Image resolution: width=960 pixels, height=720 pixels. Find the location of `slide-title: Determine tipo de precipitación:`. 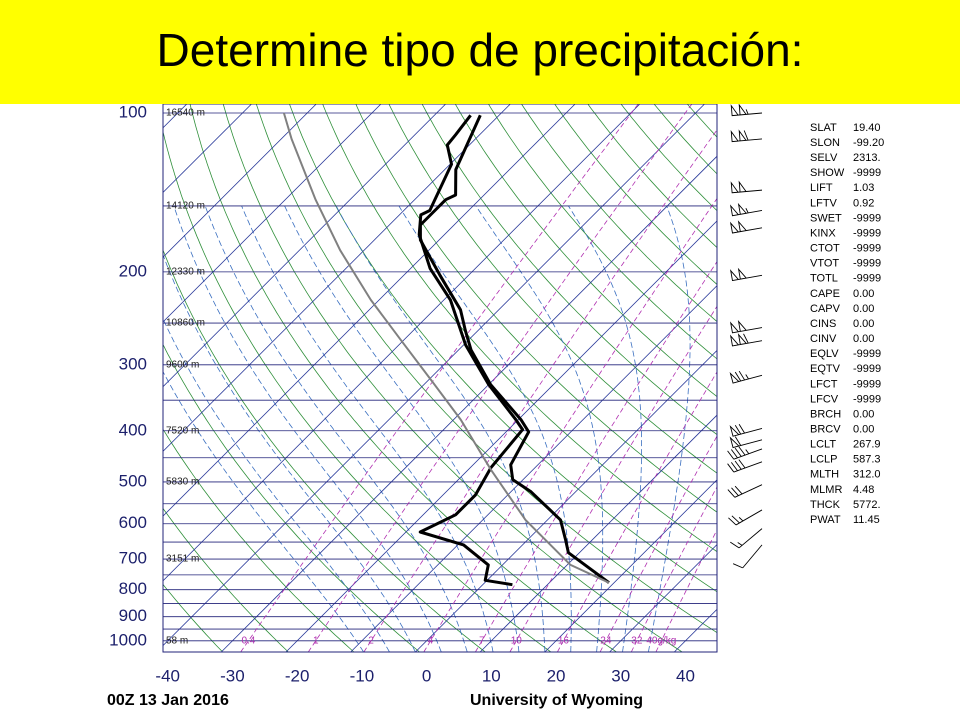

slide-title: Determine tipo de precipitación: is located at coordinates (480, 50).